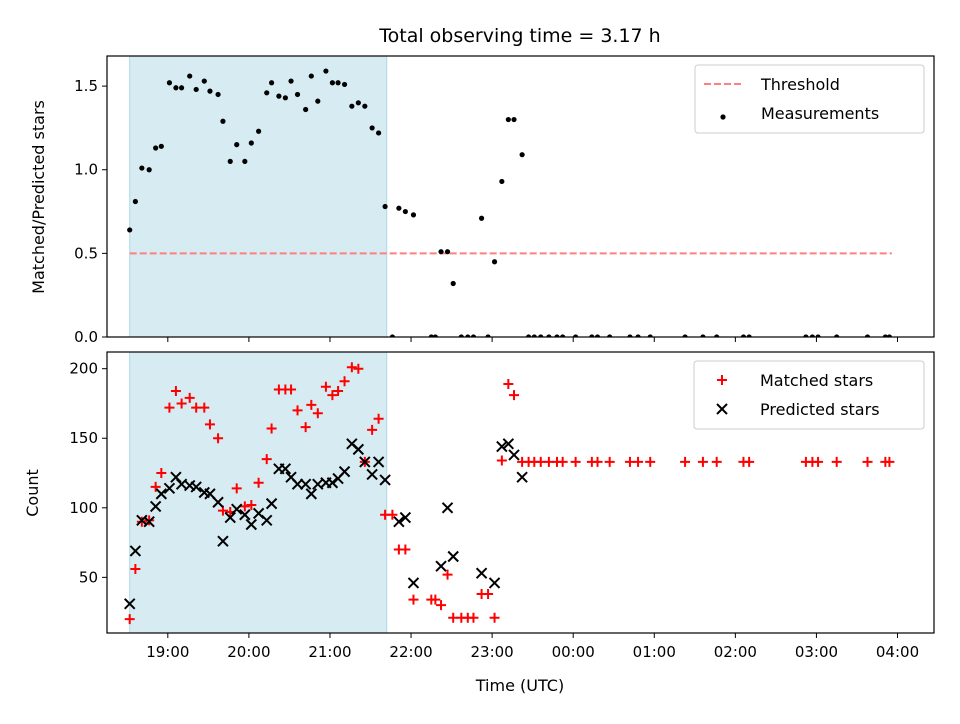 Image resolution: width=960 pixels, height=724 pixels. Describe the element at coordinates (86, 337) in the screenshot. I see `y-tick-label: 0.0` at that location.